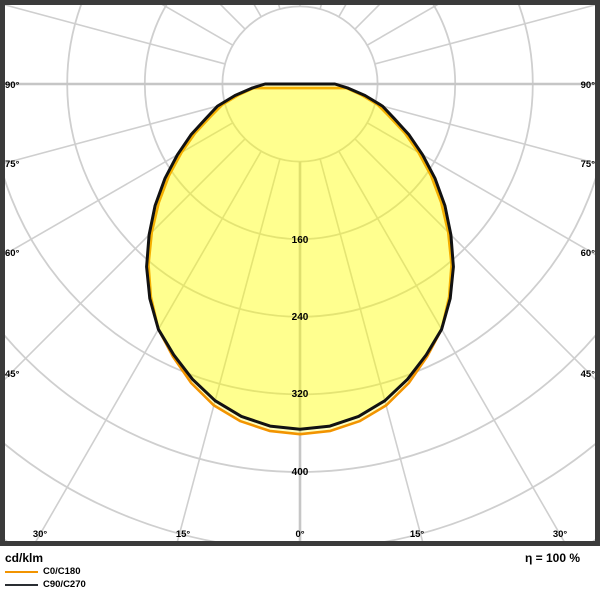  Describe the element at coordinates (21, 585) in the screenshot. I see `c90-c270-line-swatch` at that location.